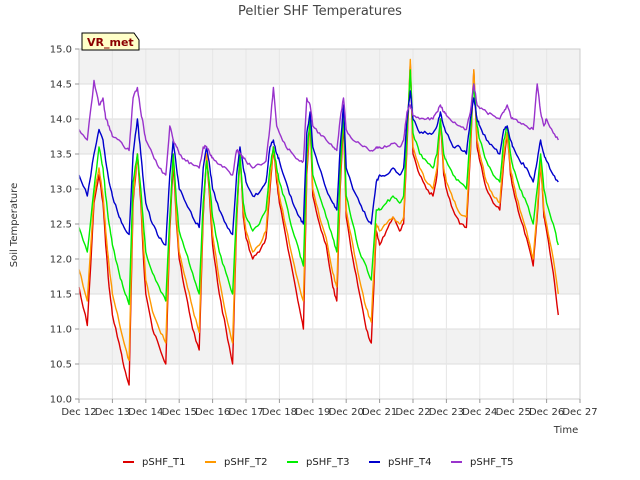  I want to click on site-badge-label: VR_met, so click(110, 42).